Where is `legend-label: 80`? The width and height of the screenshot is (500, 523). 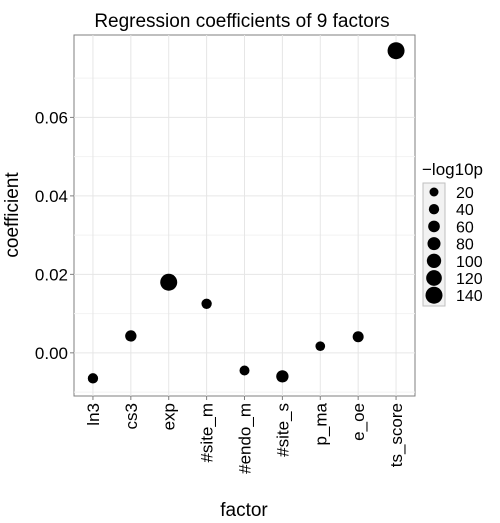
legend-label: 80 is located at coordinates (465, 245).